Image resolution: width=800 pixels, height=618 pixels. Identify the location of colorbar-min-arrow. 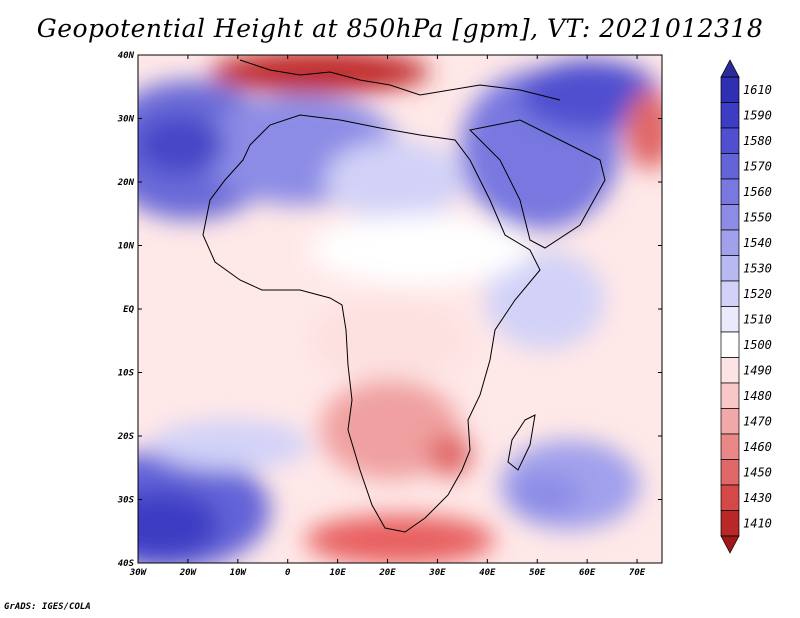
(730, 544).